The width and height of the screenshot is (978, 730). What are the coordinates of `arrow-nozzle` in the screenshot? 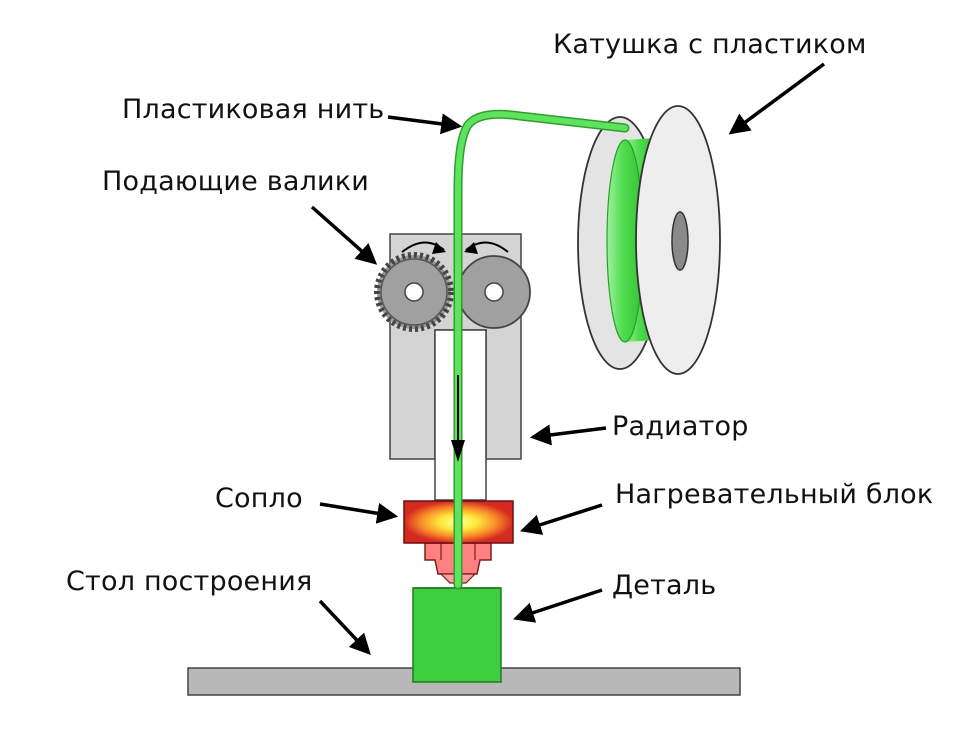 It's located at (359, 513).